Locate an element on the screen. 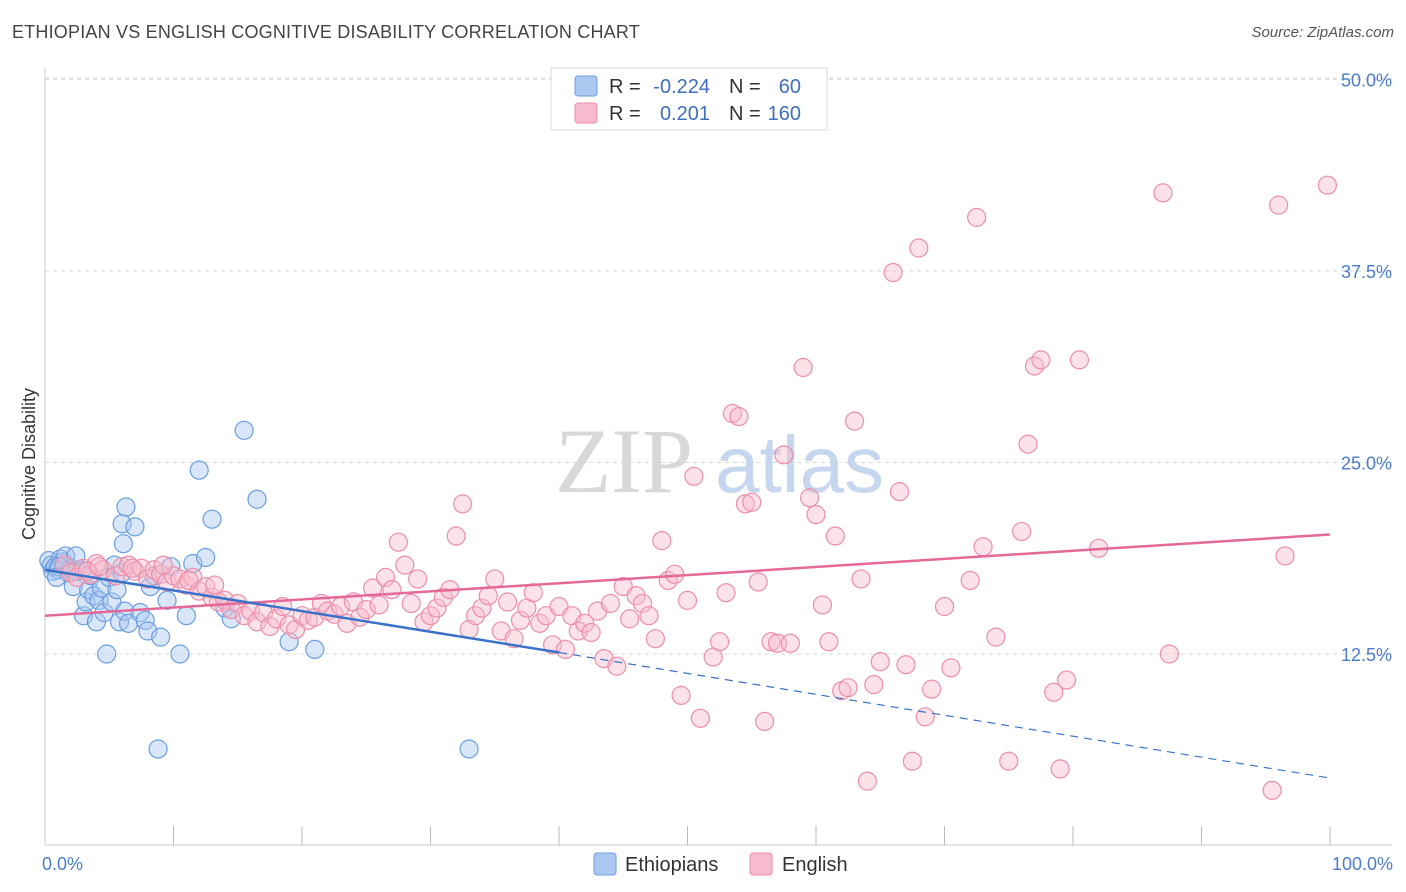 This screenshot has width=1406, height=892. bottom-legend: Ethiopians English is located at coordinates (720, 864).